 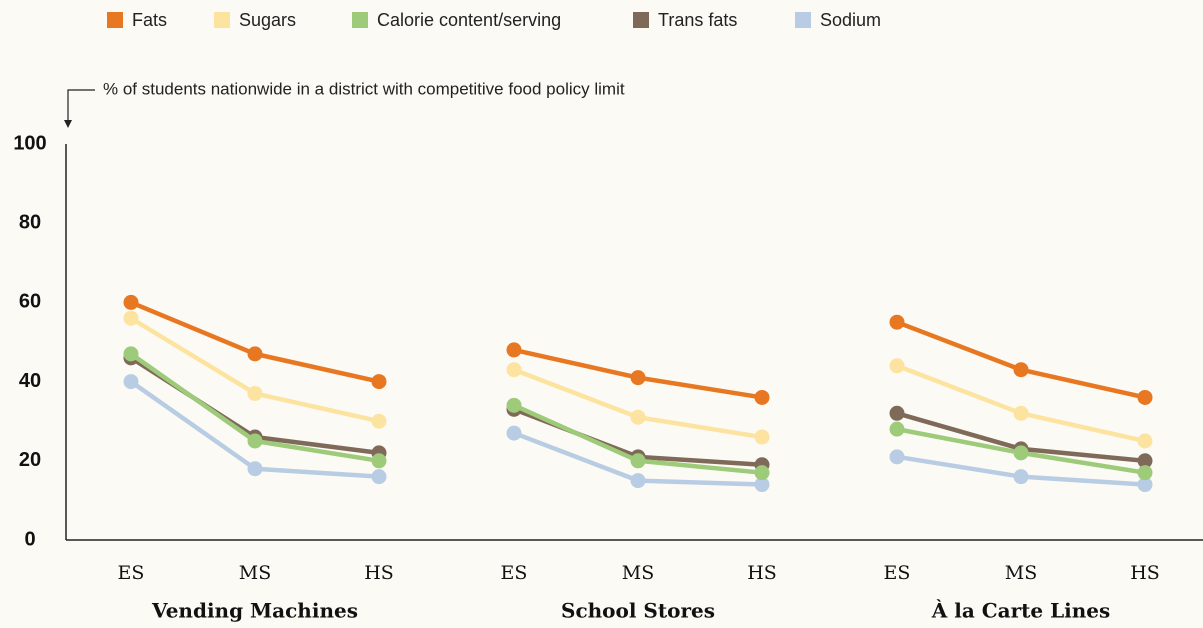 What do you see at coordinates (850, 20) in the screenshot?
I see `legend-label: Sodium` at bounding box center [850, 20].